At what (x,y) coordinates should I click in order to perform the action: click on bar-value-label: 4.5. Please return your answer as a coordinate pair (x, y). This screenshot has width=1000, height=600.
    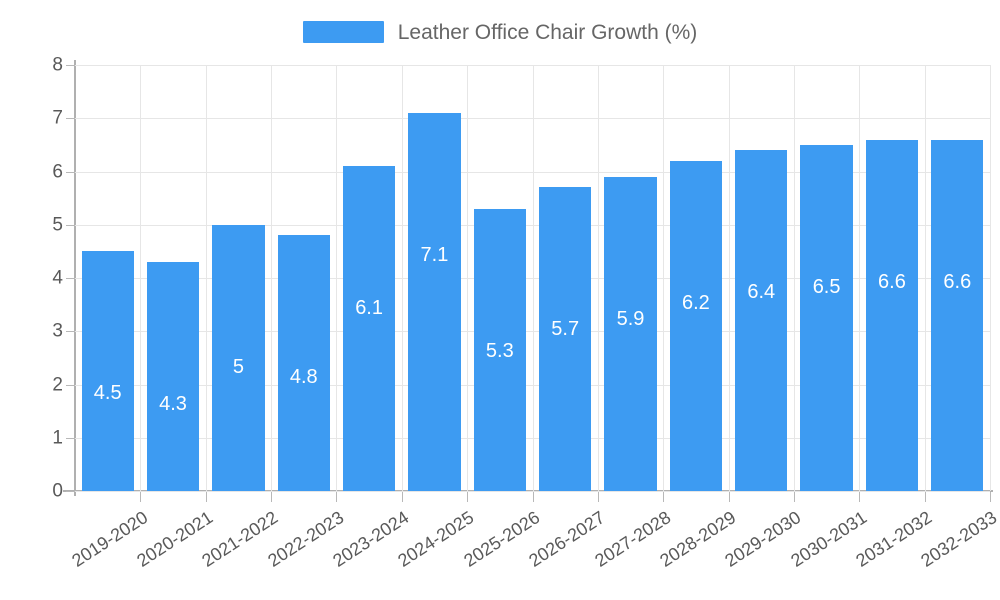
    Looking at the image, I should click on (107, 393).